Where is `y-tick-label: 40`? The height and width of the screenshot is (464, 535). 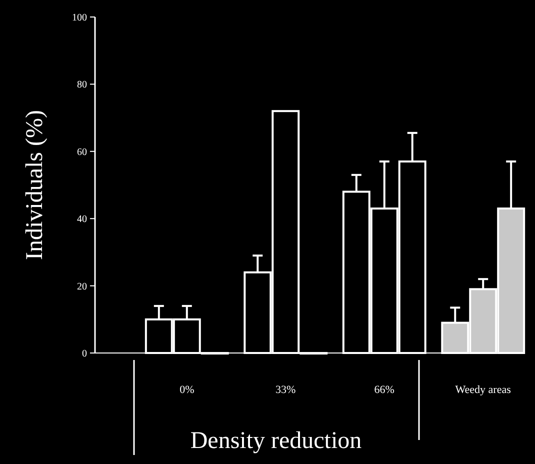
y-tick-label: 40 is located at coordinates (82, 220).